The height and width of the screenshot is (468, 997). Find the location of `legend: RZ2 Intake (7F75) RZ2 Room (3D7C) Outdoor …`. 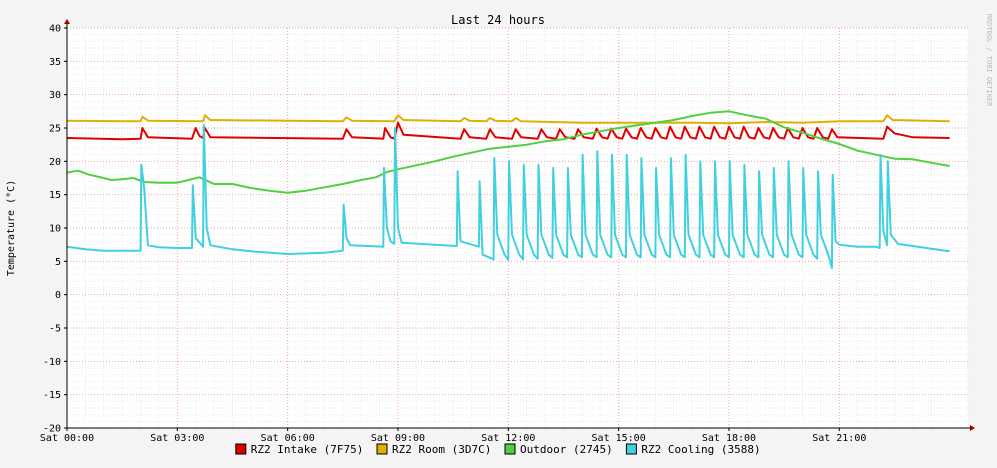

legend: RZ2 Intake (7F75) RZ2 Room (3D7C) Outdoor … is located at coordinates (498, 449).